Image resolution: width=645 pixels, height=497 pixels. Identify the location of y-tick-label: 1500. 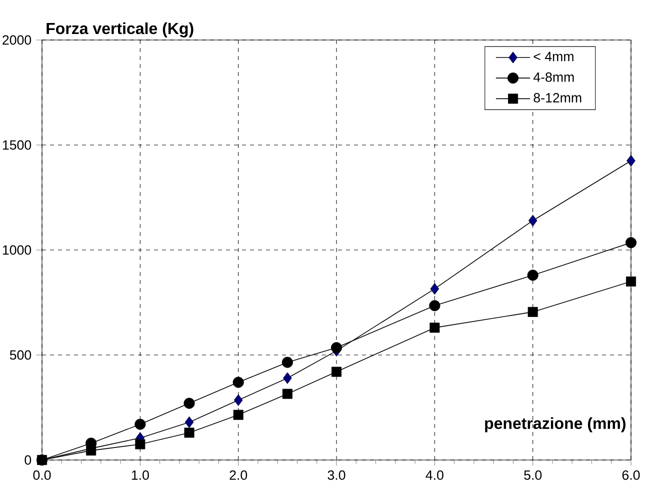
(17, 145).